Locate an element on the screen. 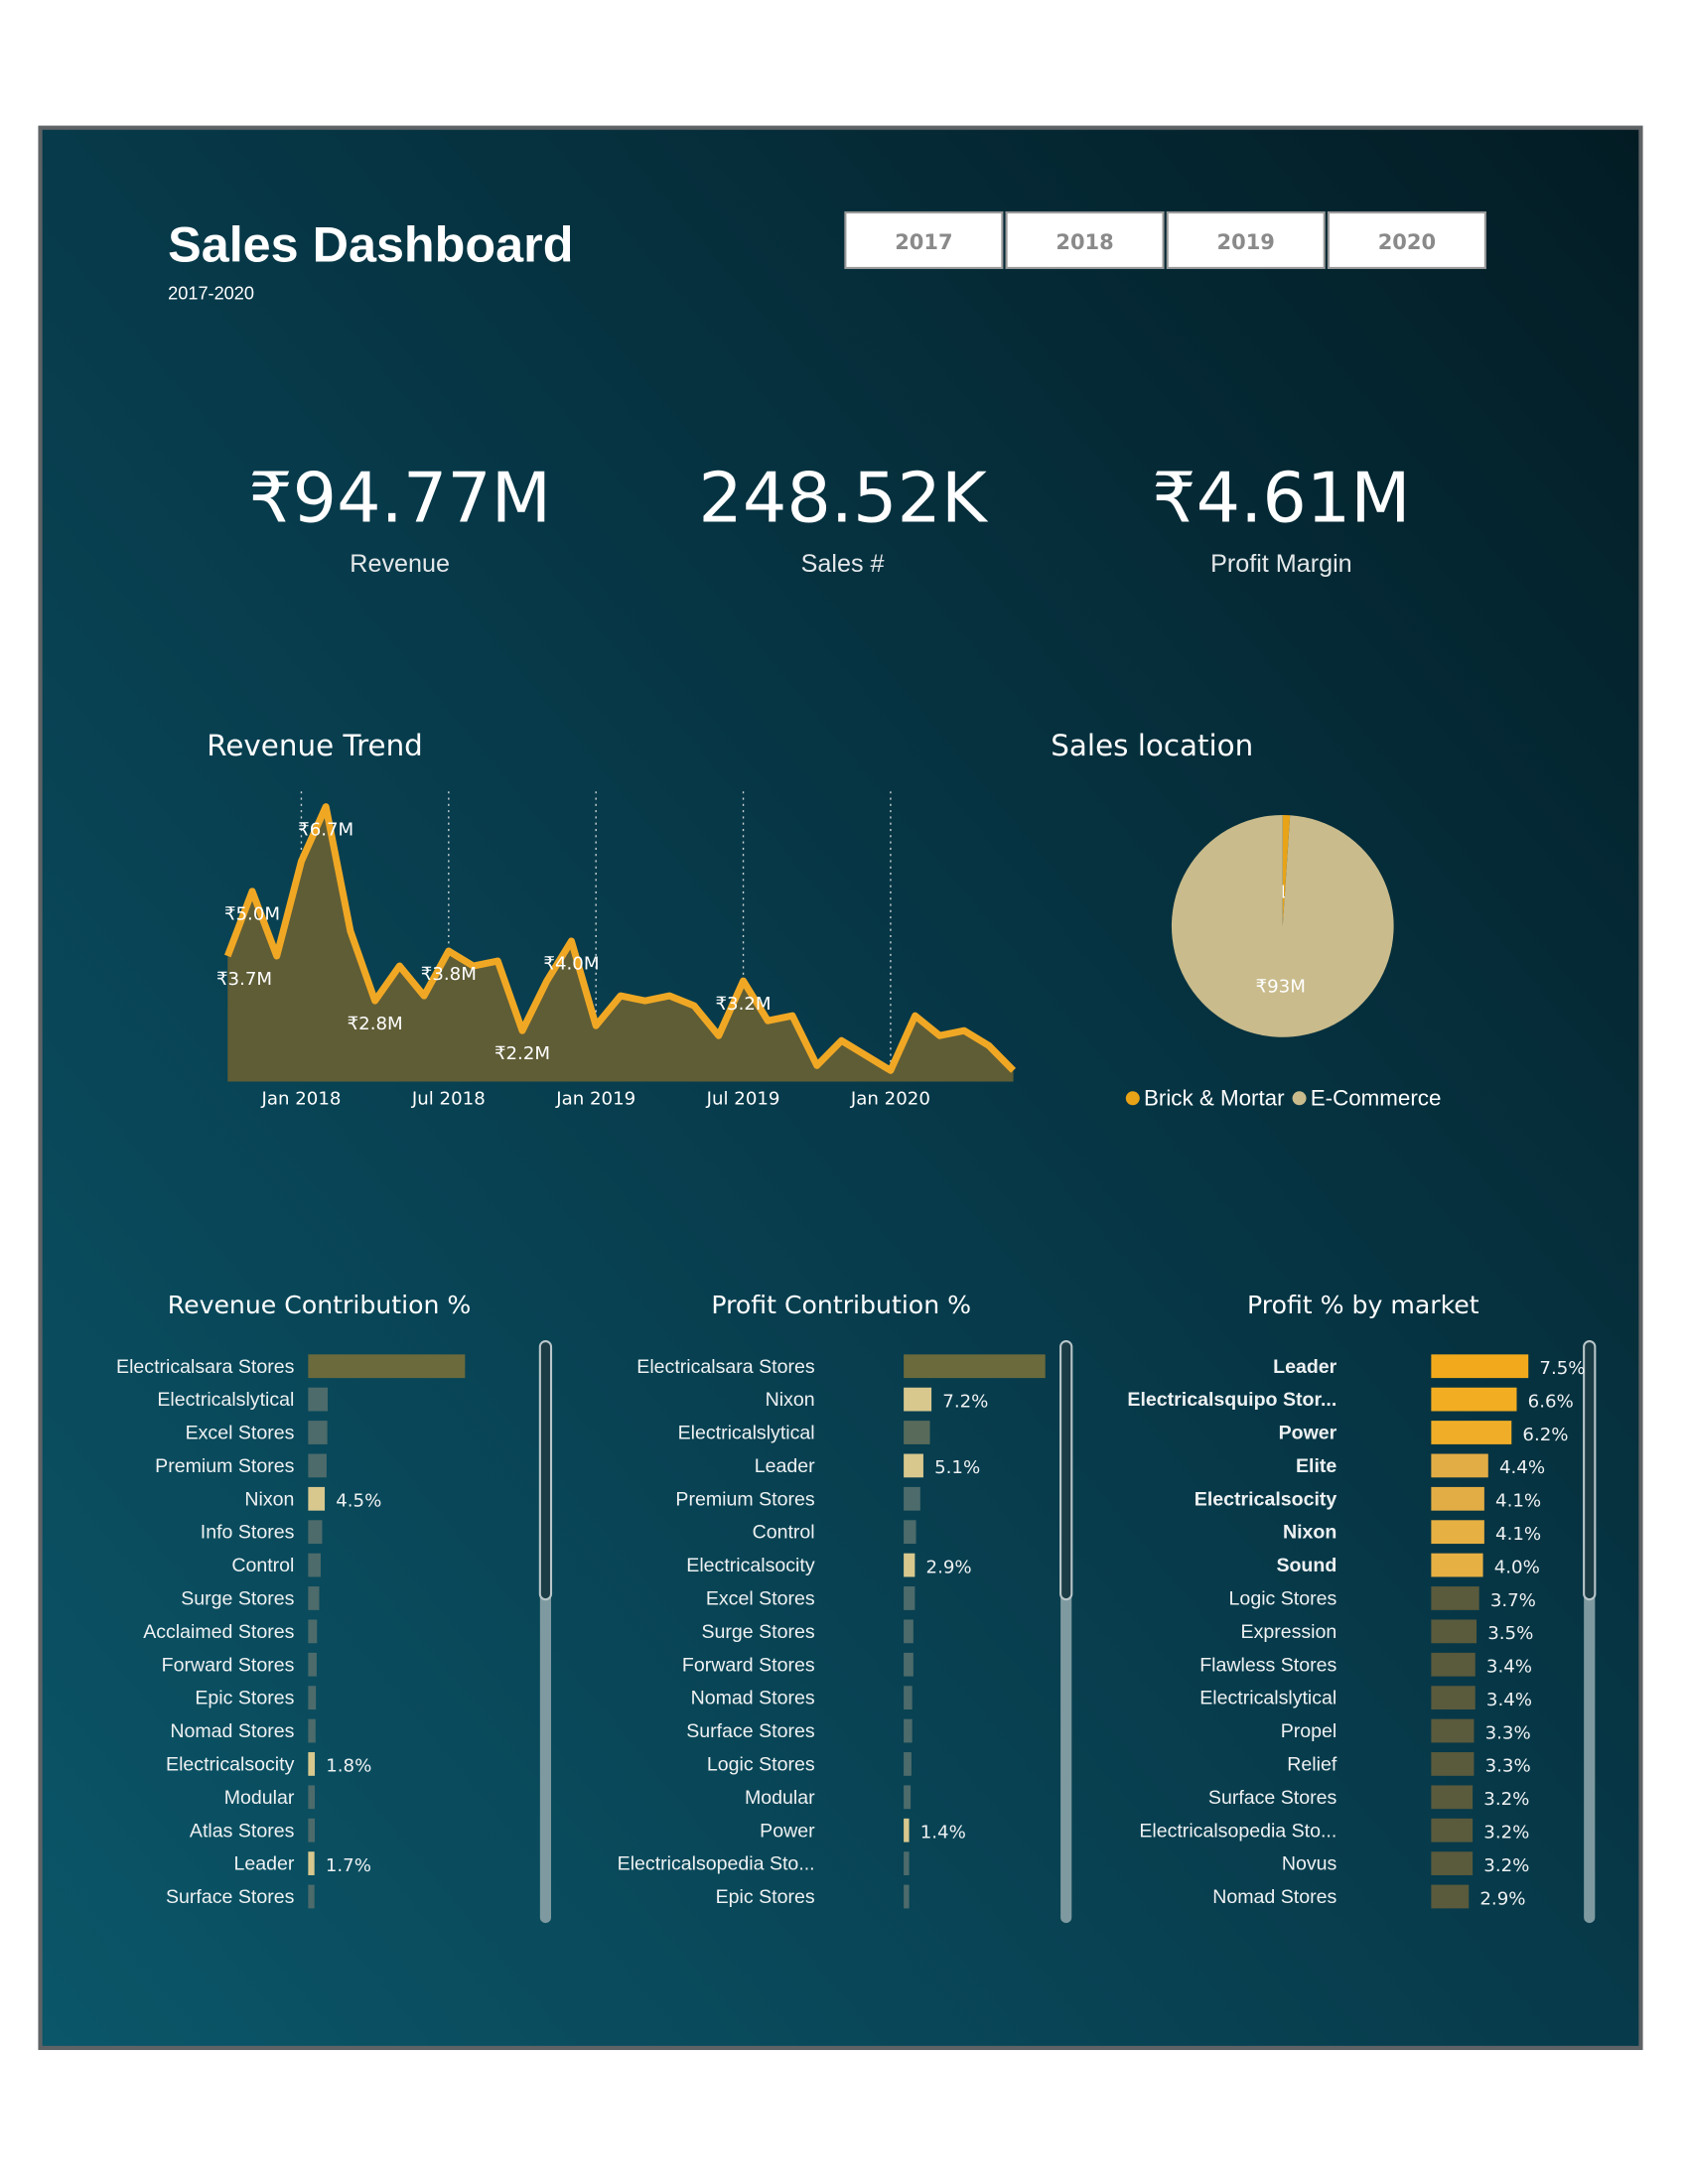 Image resolution: width=1688 pixels, height=2184 pixels. dashboard-subtitle: 2017-2020 is located at coordinates (211, 293).